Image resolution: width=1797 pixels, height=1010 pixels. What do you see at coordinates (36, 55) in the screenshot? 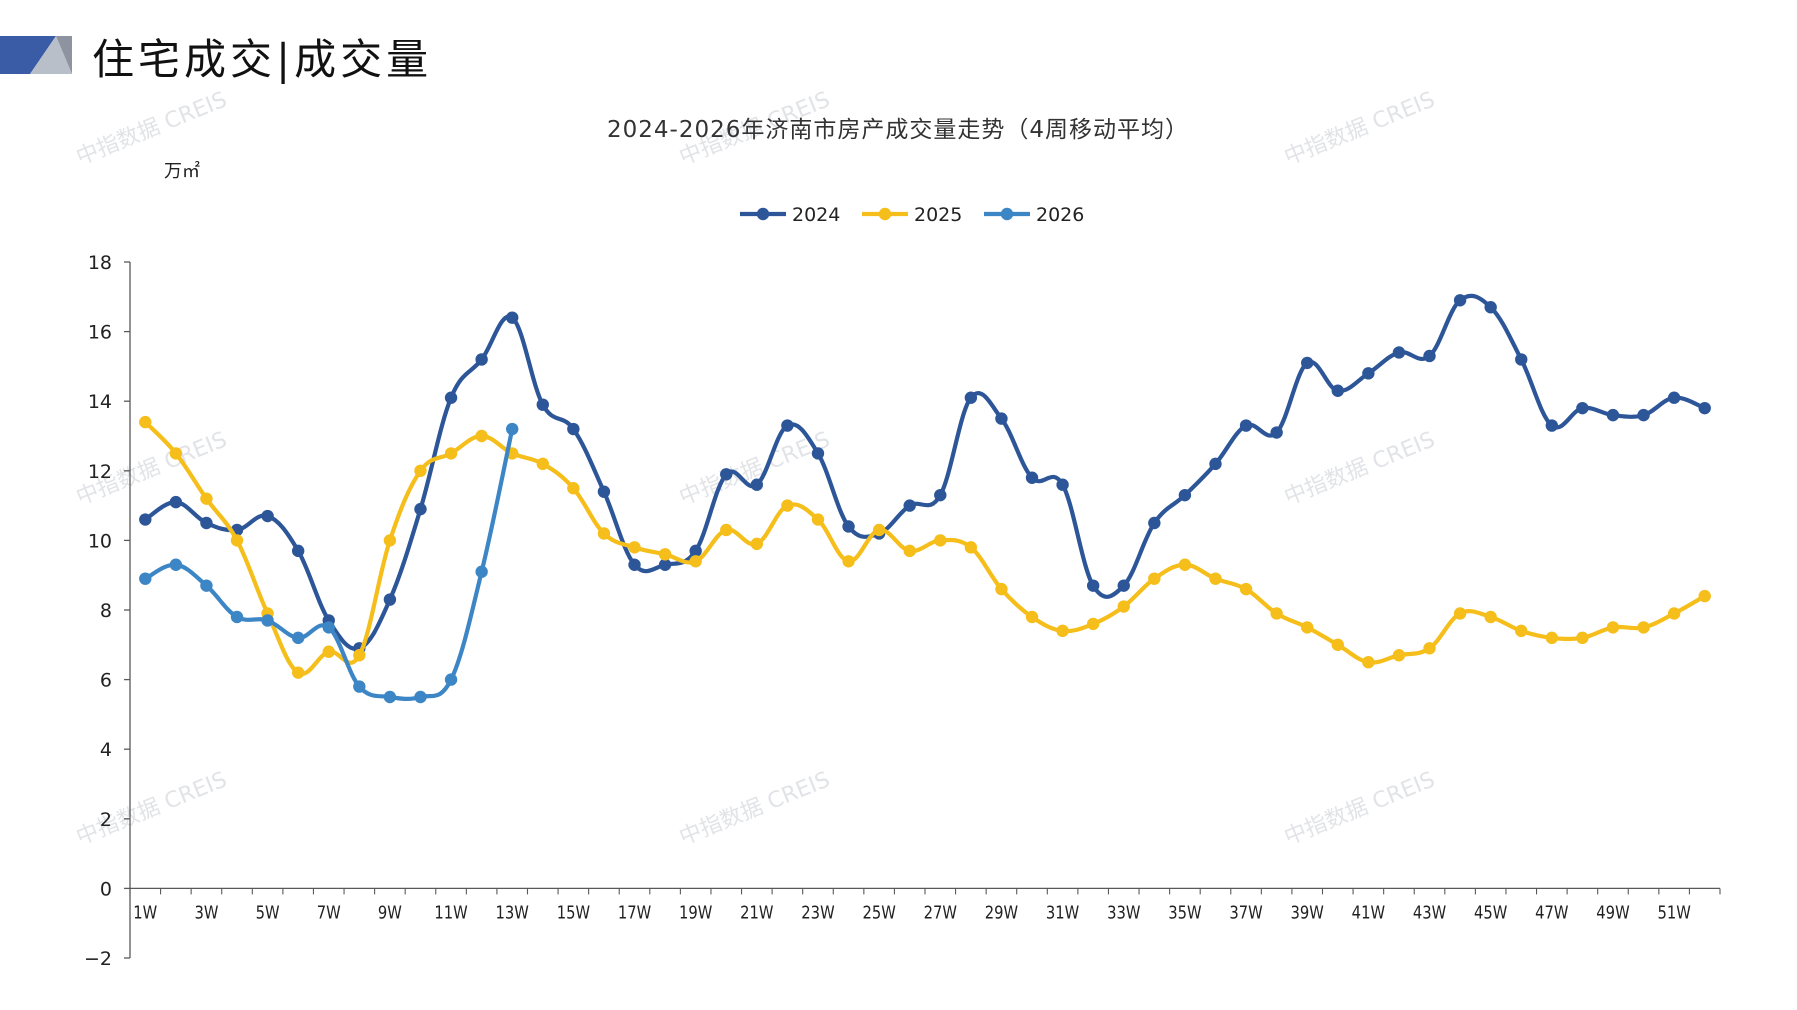
I see `logo-icon` at bounding box center [36, 55].